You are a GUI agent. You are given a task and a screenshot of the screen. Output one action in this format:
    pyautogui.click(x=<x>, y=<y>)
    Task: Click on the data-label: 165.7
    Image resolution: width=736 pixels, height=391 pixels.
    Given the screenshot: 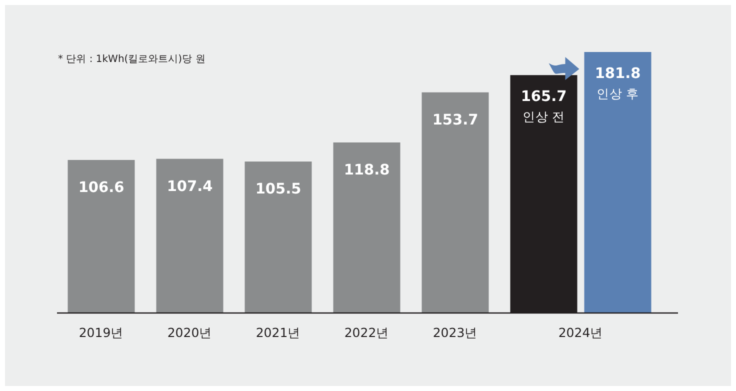 What is the action you would take?
    pyautogui.click(x=543, y=97)
    